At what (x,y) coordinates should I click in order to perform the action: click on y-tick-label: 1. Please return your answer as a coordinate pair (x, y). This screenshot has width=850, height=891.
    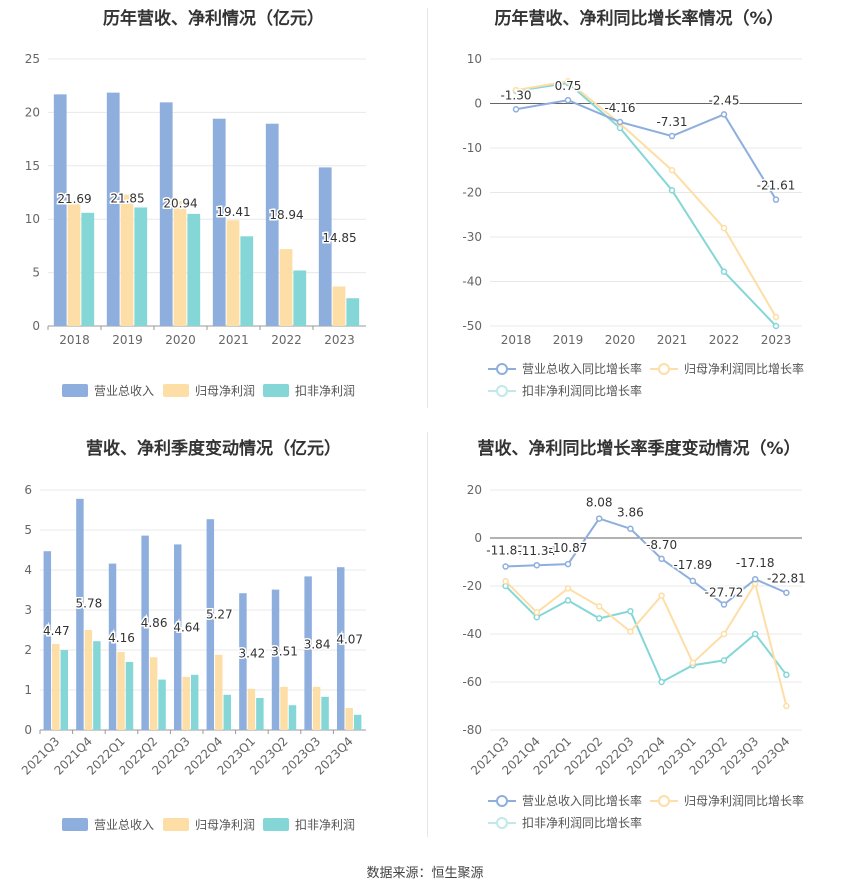
    Looking at the image, I should click on (28, 690).